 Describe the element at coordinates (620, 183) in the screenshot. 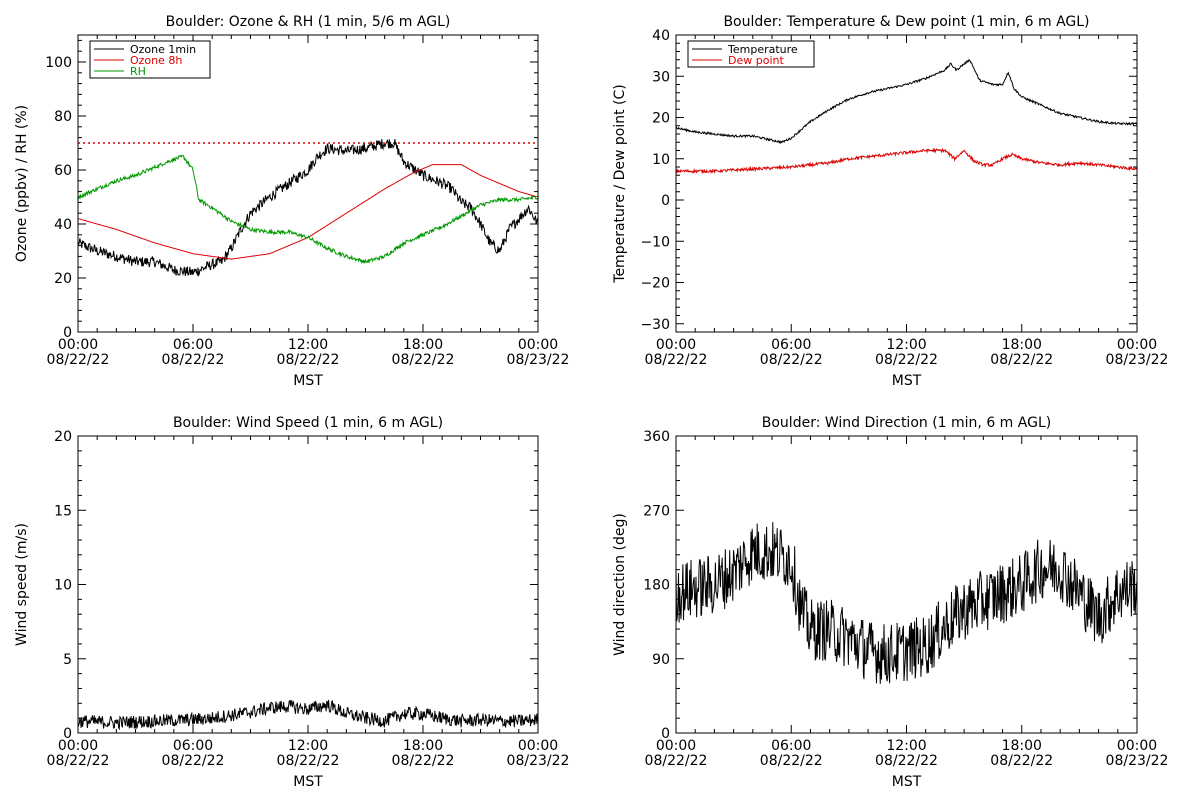

I see `y-axis-label: Temperature / Dew point (C)` at that location.